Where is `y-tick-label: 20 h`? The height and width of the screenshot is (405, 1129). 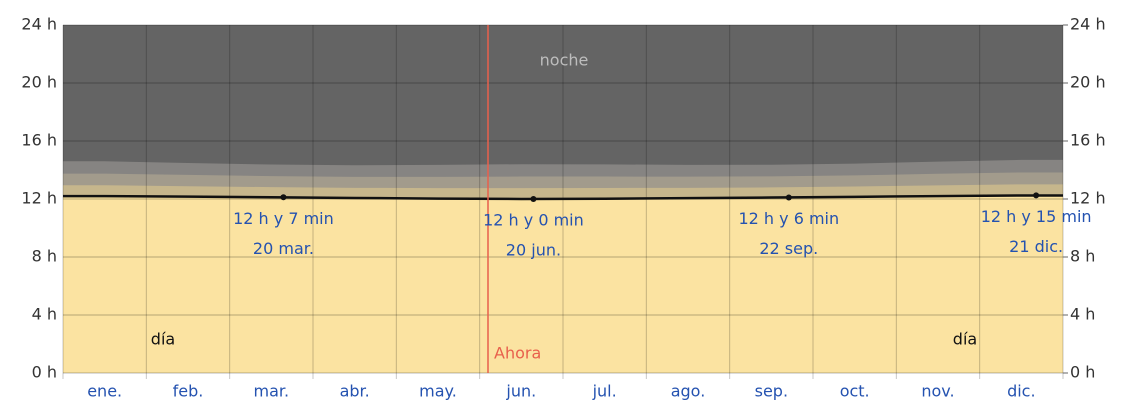 y-tick-label: 20 h is located at coordinates (39, 82).